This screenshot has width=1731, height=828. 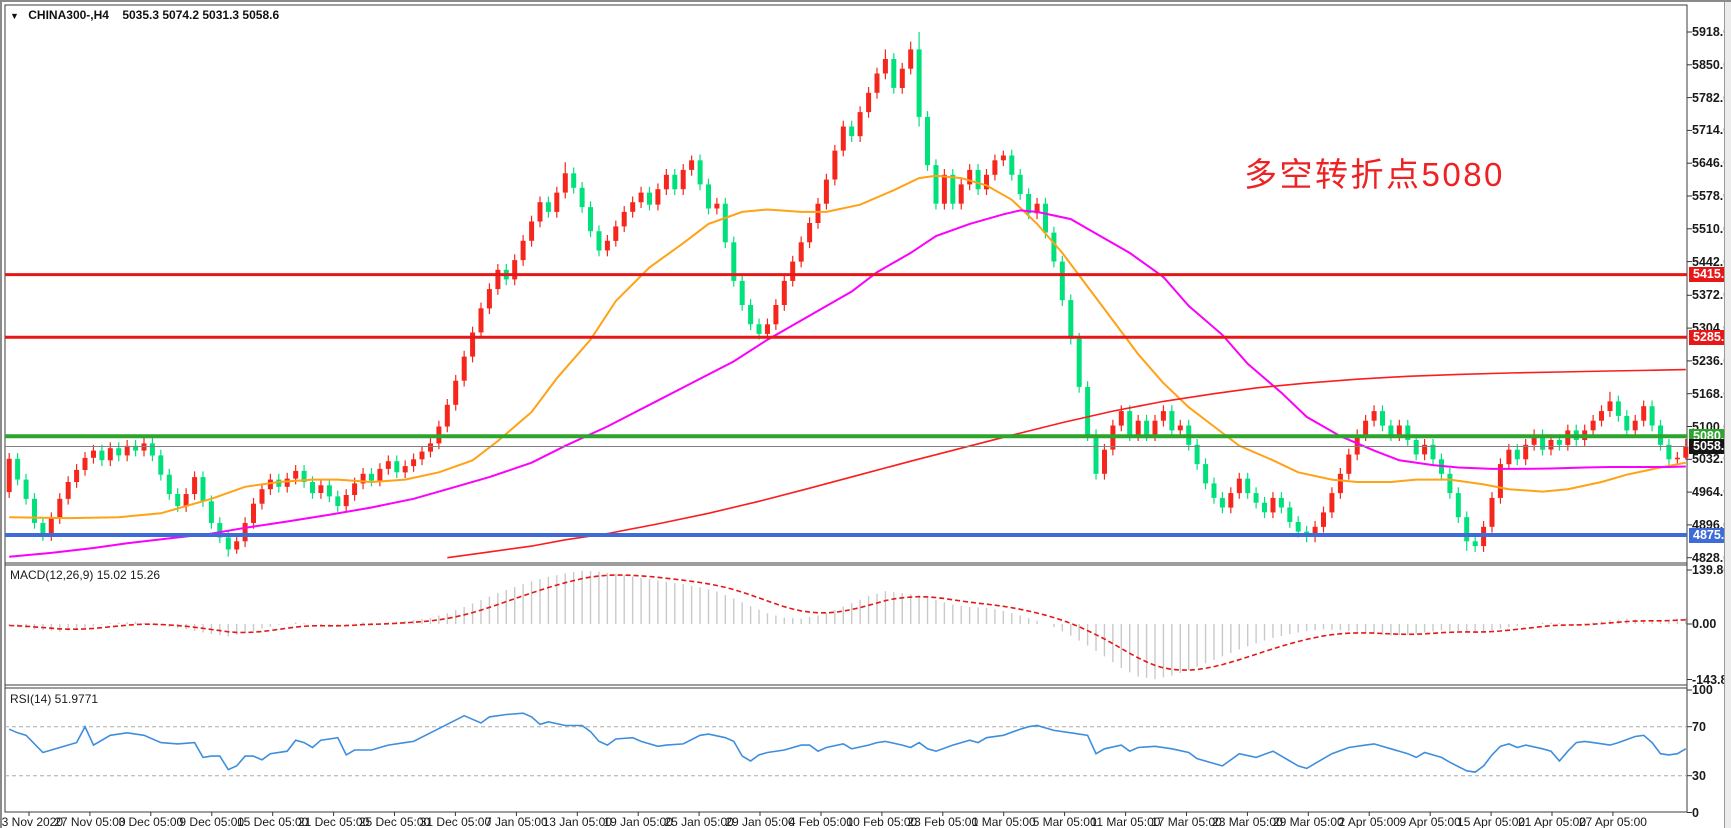 I want to click on time-tick-label: 1 Mar 05:00, so click(x=1003, y=821).